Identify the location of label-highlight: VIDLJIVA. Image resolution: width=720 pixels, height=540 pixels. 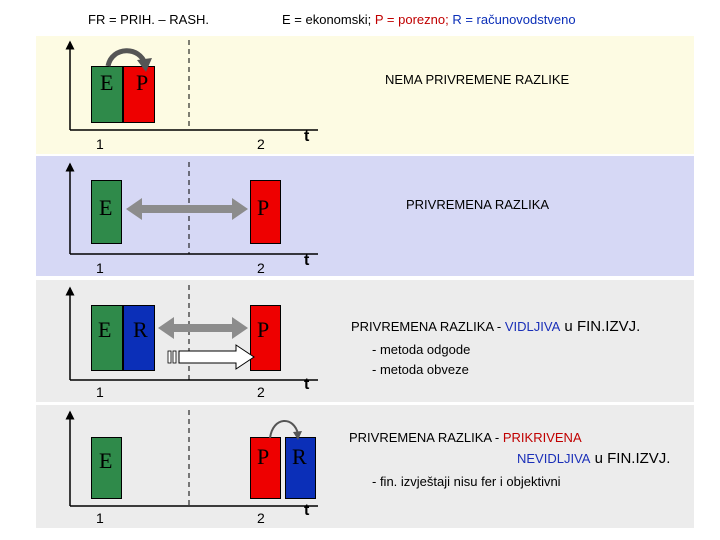
(532, 326).